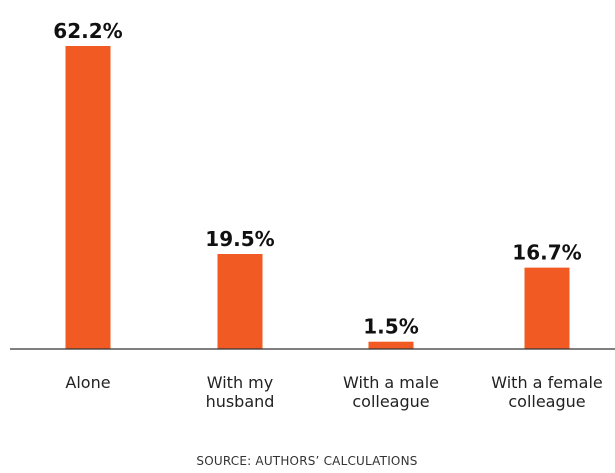 Image resolution: width=615 pixels, height=473 pixels. Describe the element at coordinates (240, 401) in the screenshot. I see `category-label-line: husband` at that location.